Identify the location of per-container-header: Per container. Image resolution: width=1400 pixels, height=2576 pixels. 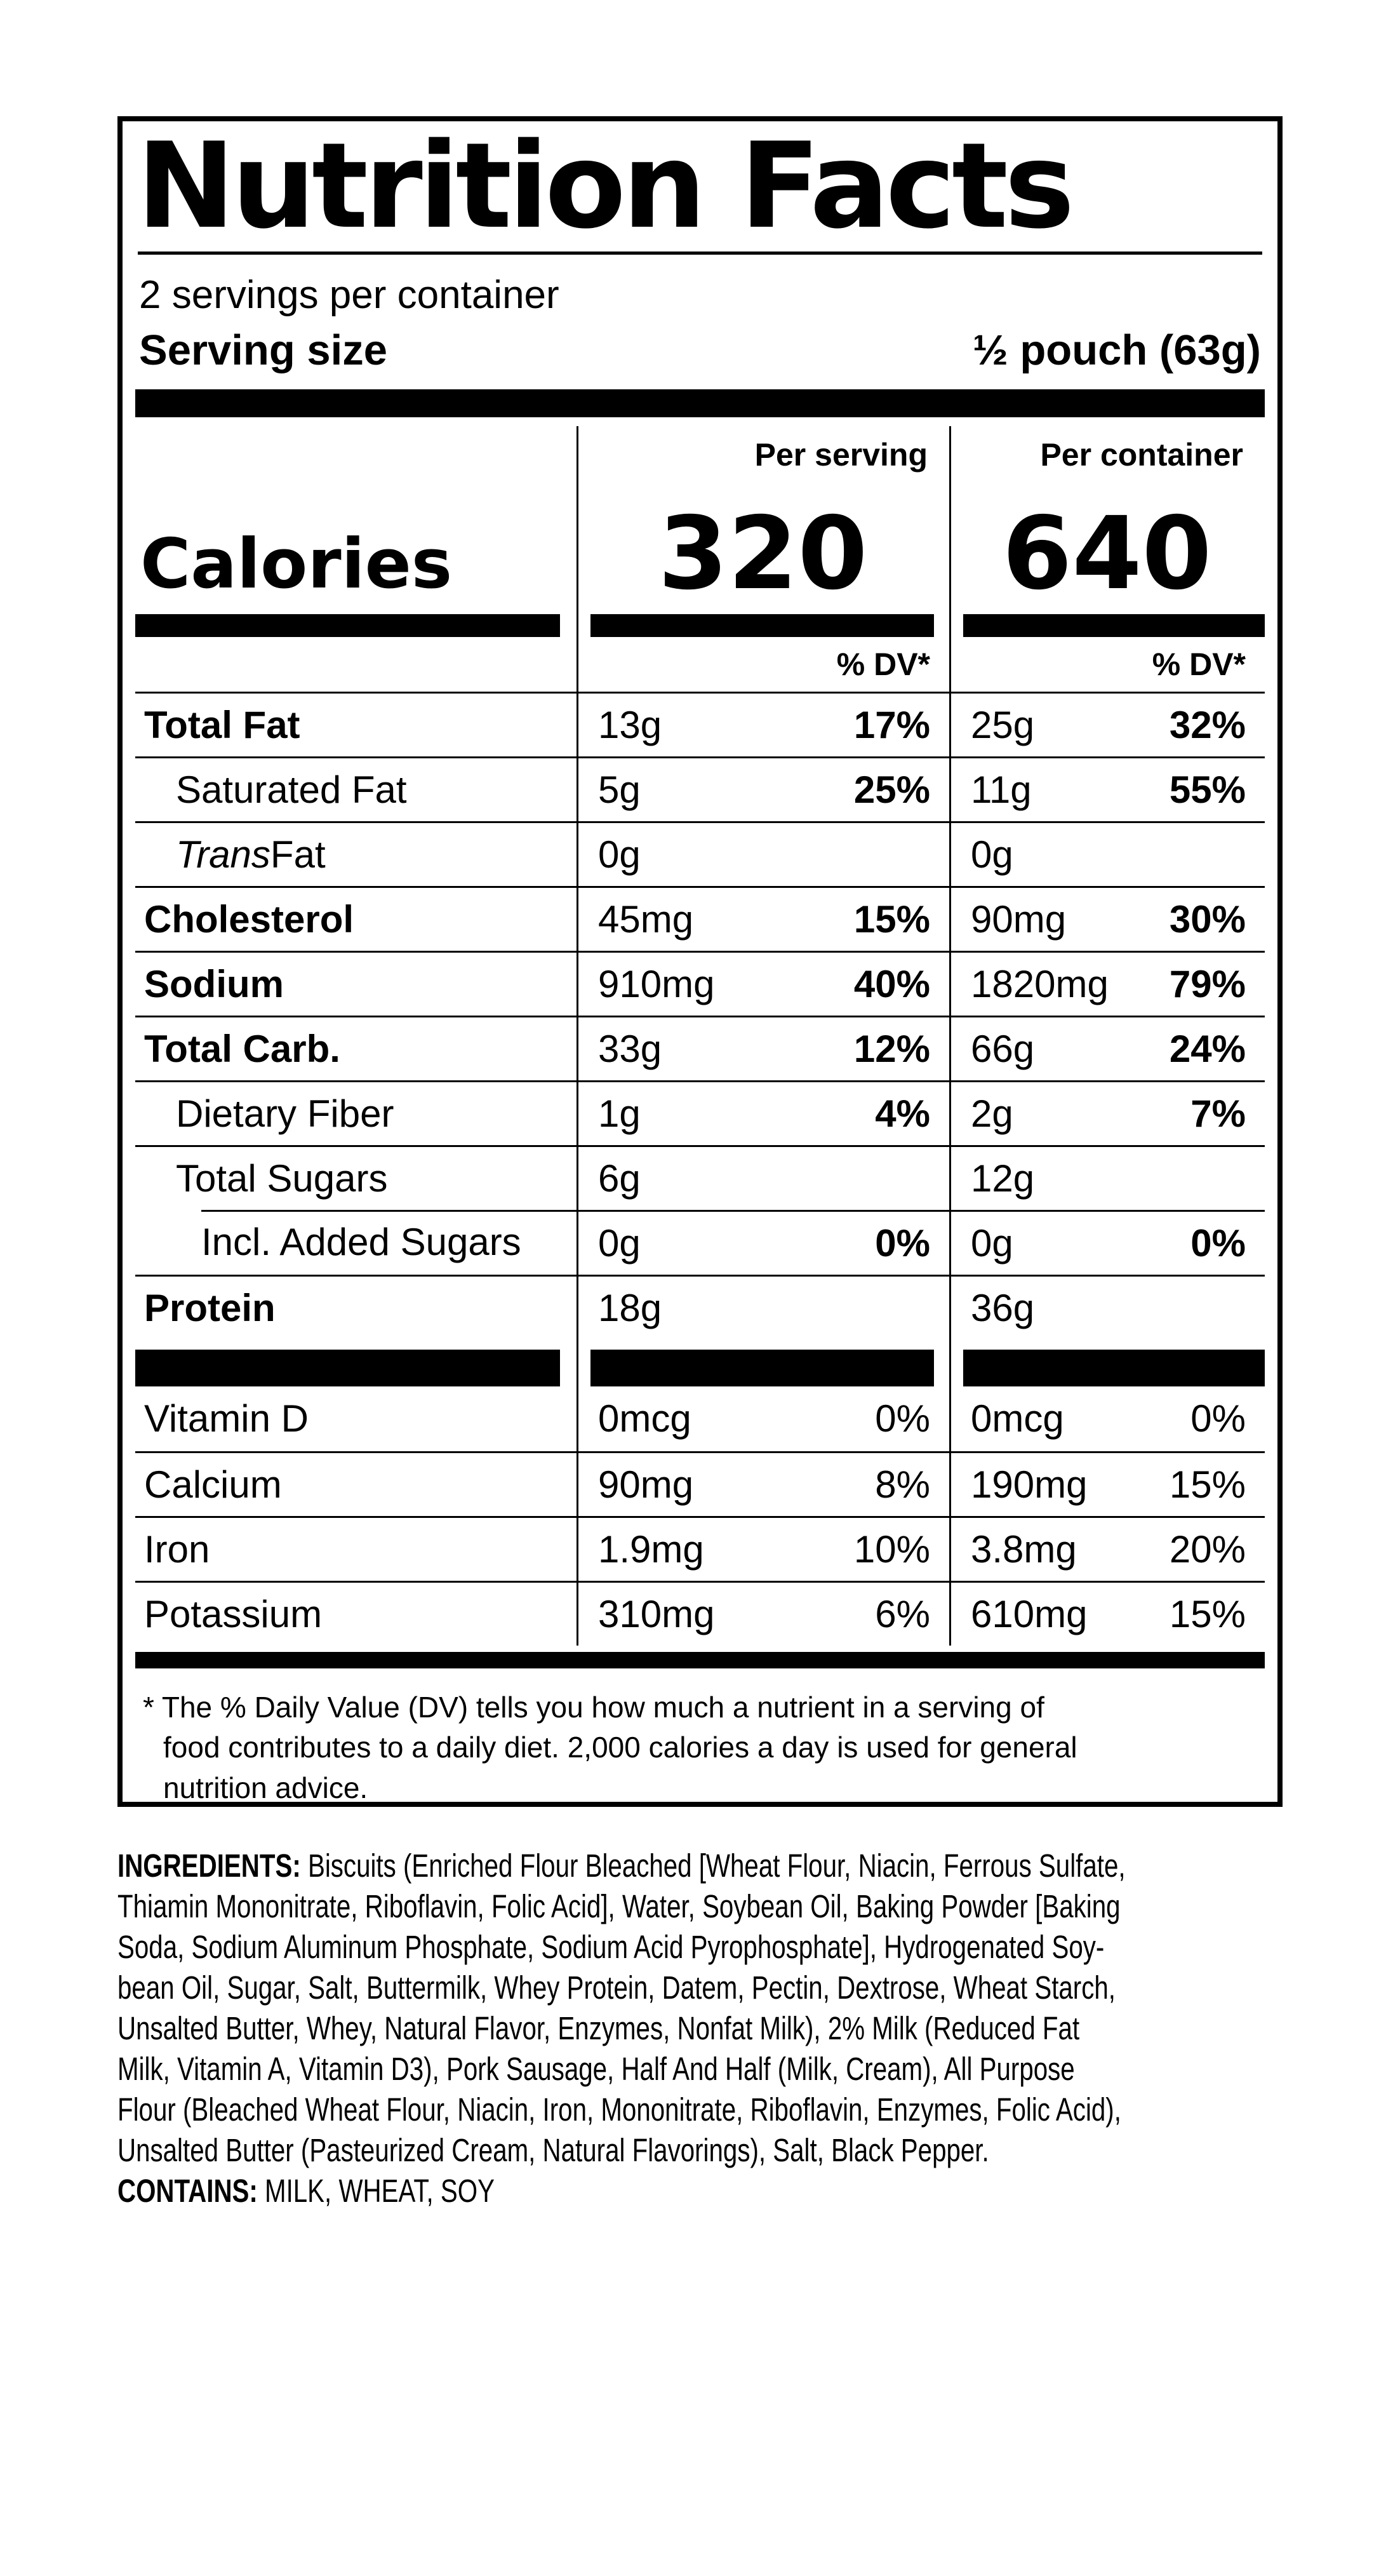
(1141, 454).